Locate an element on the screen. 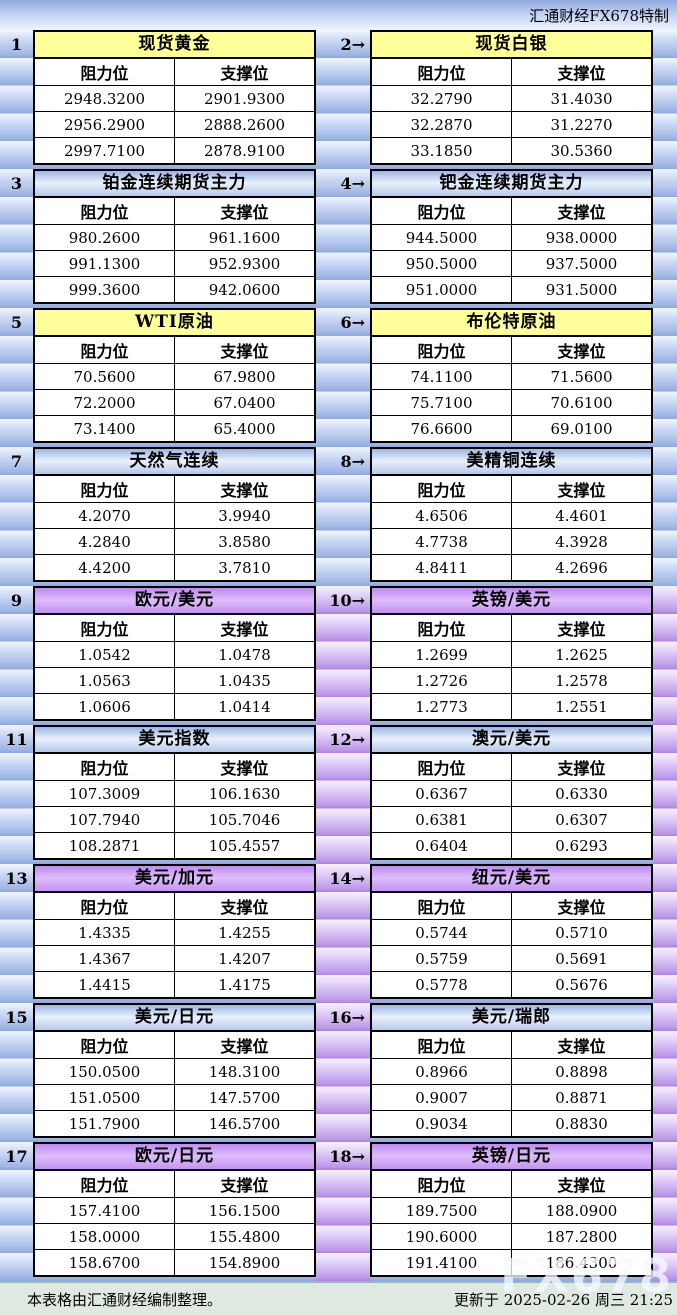 The height and width of the screenshot is (1315, 677). support-value: 69.0100 is located at coordinates (581, 428).